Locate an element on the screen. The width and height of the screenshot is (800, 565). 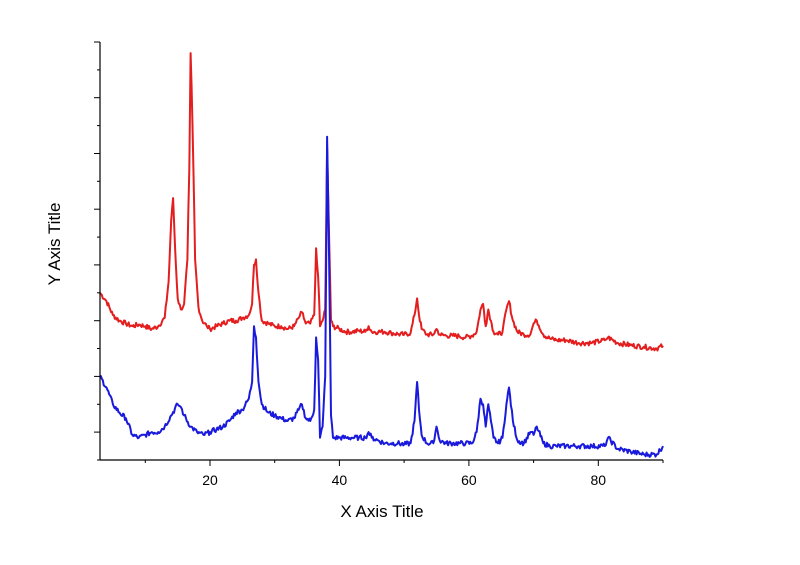
x-tick-label: 60 is located at coordinates (469, 480).